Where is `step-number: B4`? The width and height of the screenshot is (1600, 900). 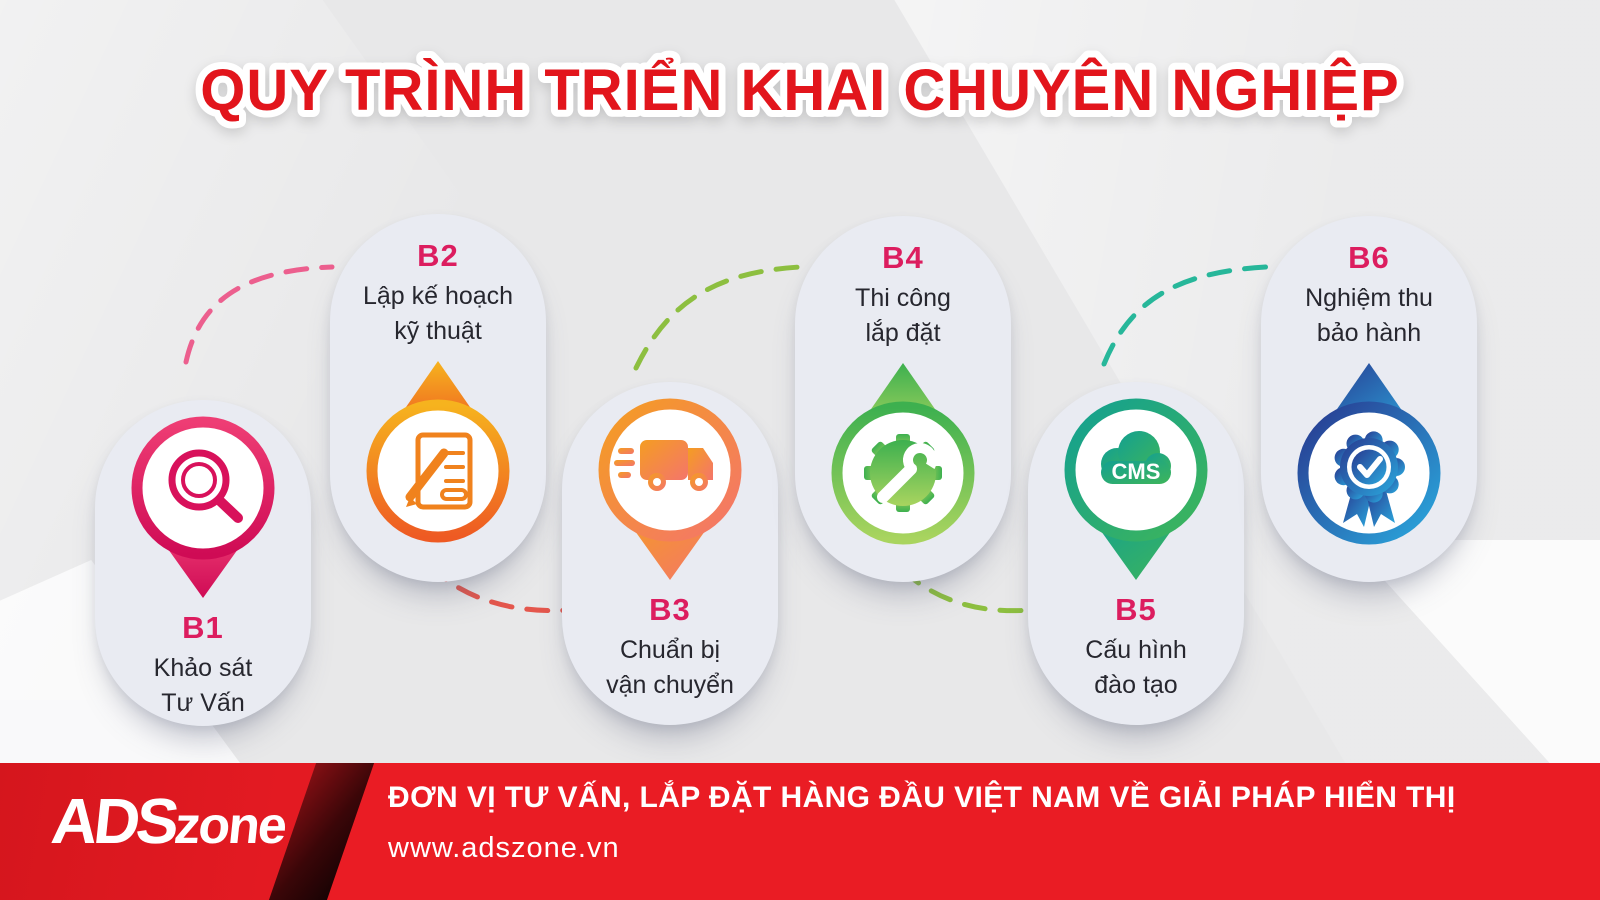 step-number: B4 is located at coordinates (903, 257).